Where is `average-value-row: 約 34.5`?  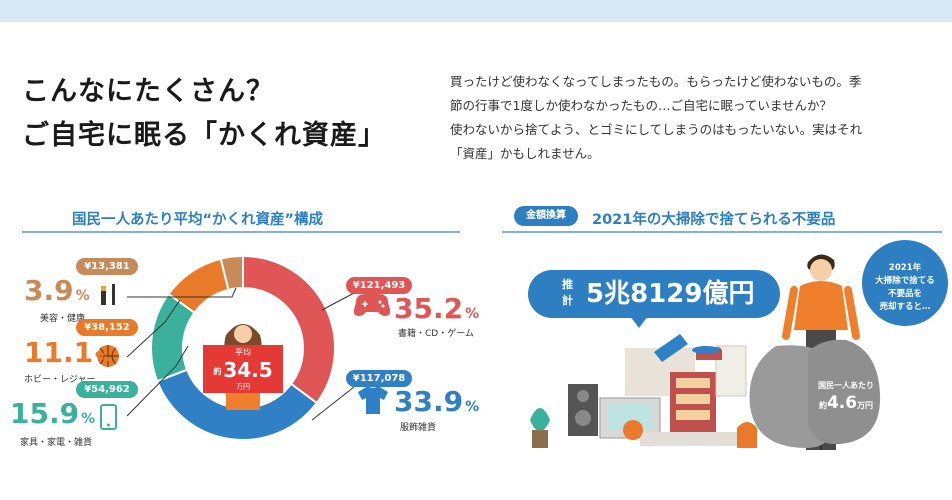
average-value-row: 約 34.5 is located at coordinates (243, 371).